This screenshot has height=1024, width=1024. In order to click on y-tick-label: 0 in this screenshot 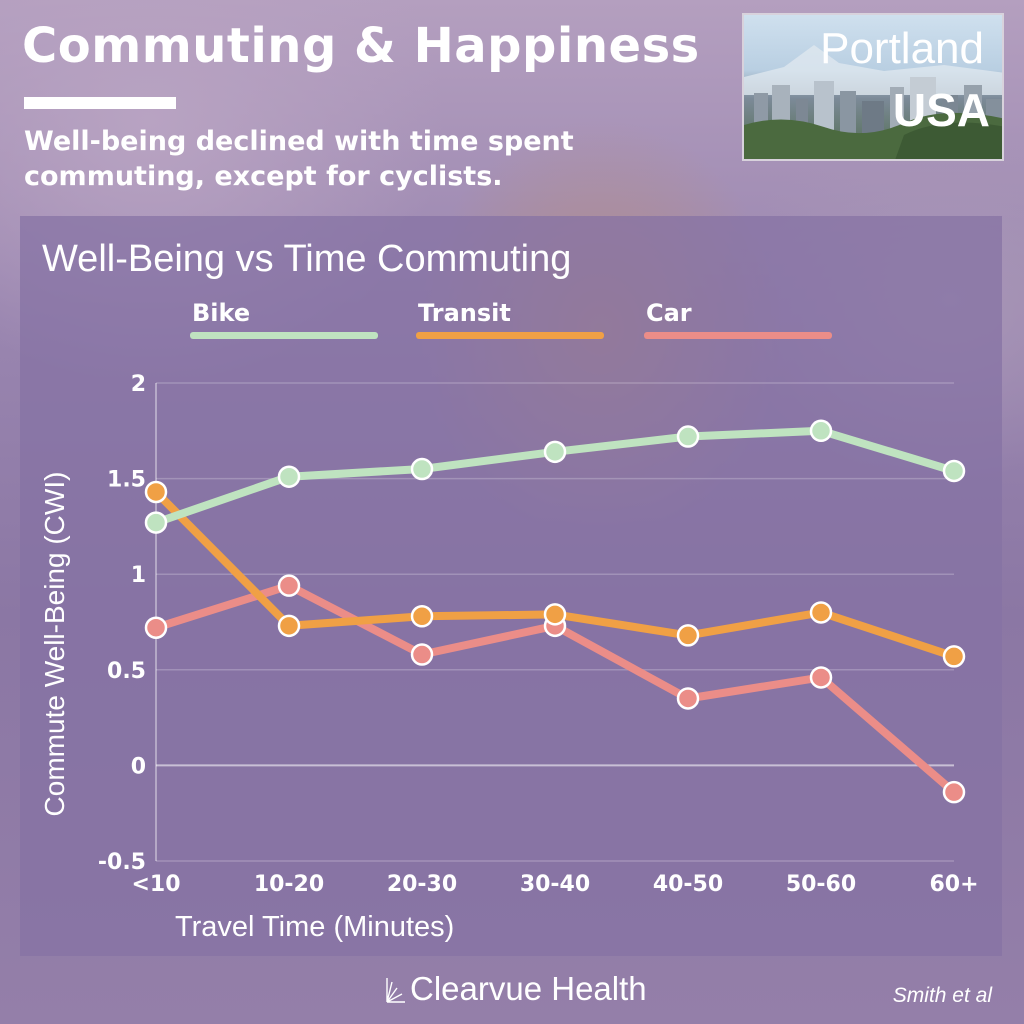, I will do `click(138, 766)`.